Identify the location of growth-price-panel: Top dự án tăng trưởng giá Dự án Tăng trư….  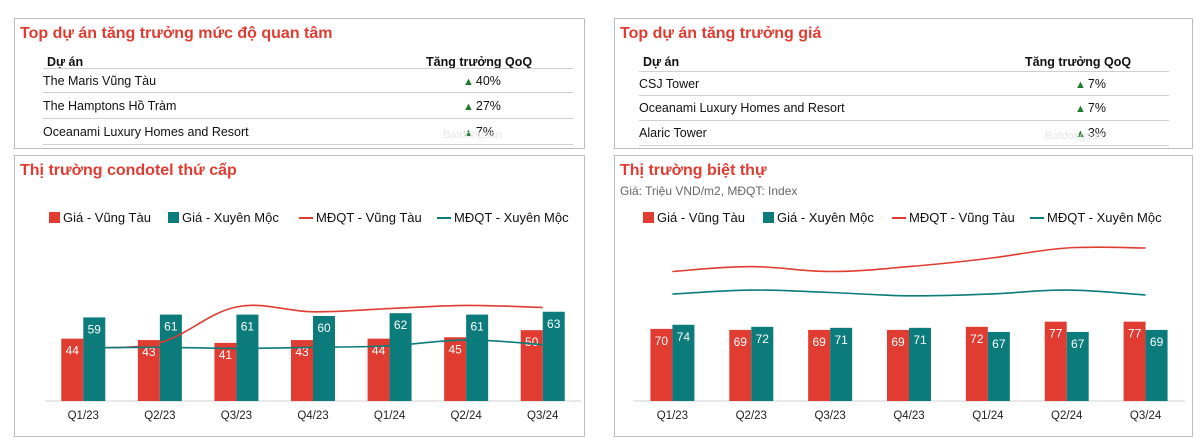
(903, 83).